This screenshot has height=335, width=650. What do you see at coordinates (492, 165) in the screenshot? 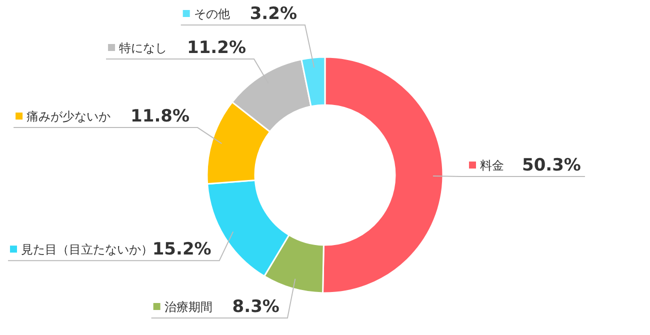
I see `legend-label: 料金` at bounding box center [492, 165].